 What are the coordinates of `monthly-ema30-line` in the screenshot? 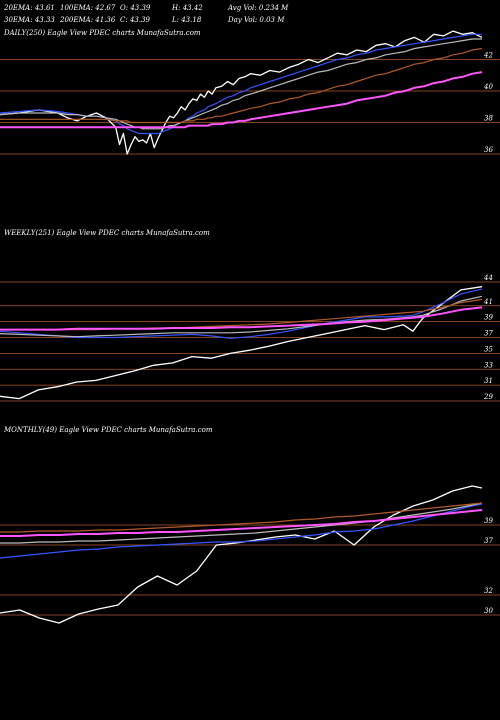 It's located at (241, 523).